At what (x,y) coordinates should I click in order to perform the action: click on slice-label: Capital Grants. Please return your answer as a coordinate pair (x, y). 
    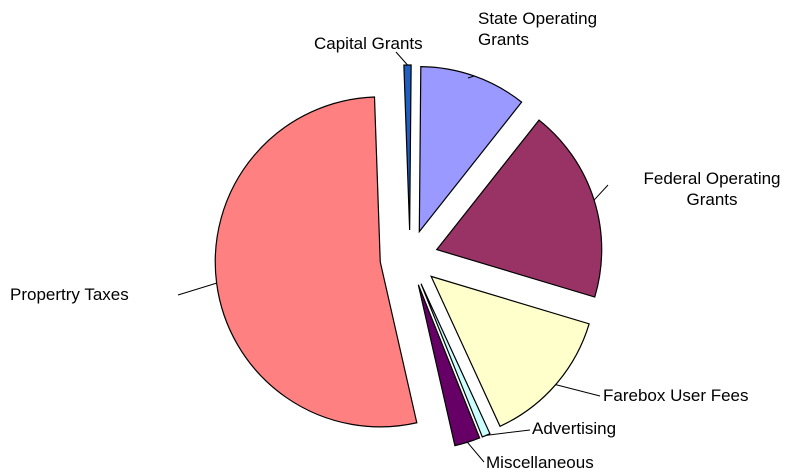
    Looking at the image, I should click on (368, 43).